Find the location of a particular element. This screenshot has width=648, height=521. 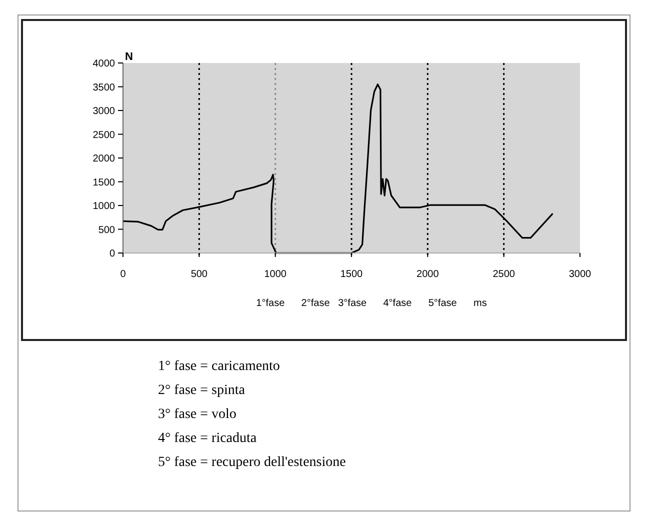

x-tick-label: 1000 is located at coordinates (275, 274).